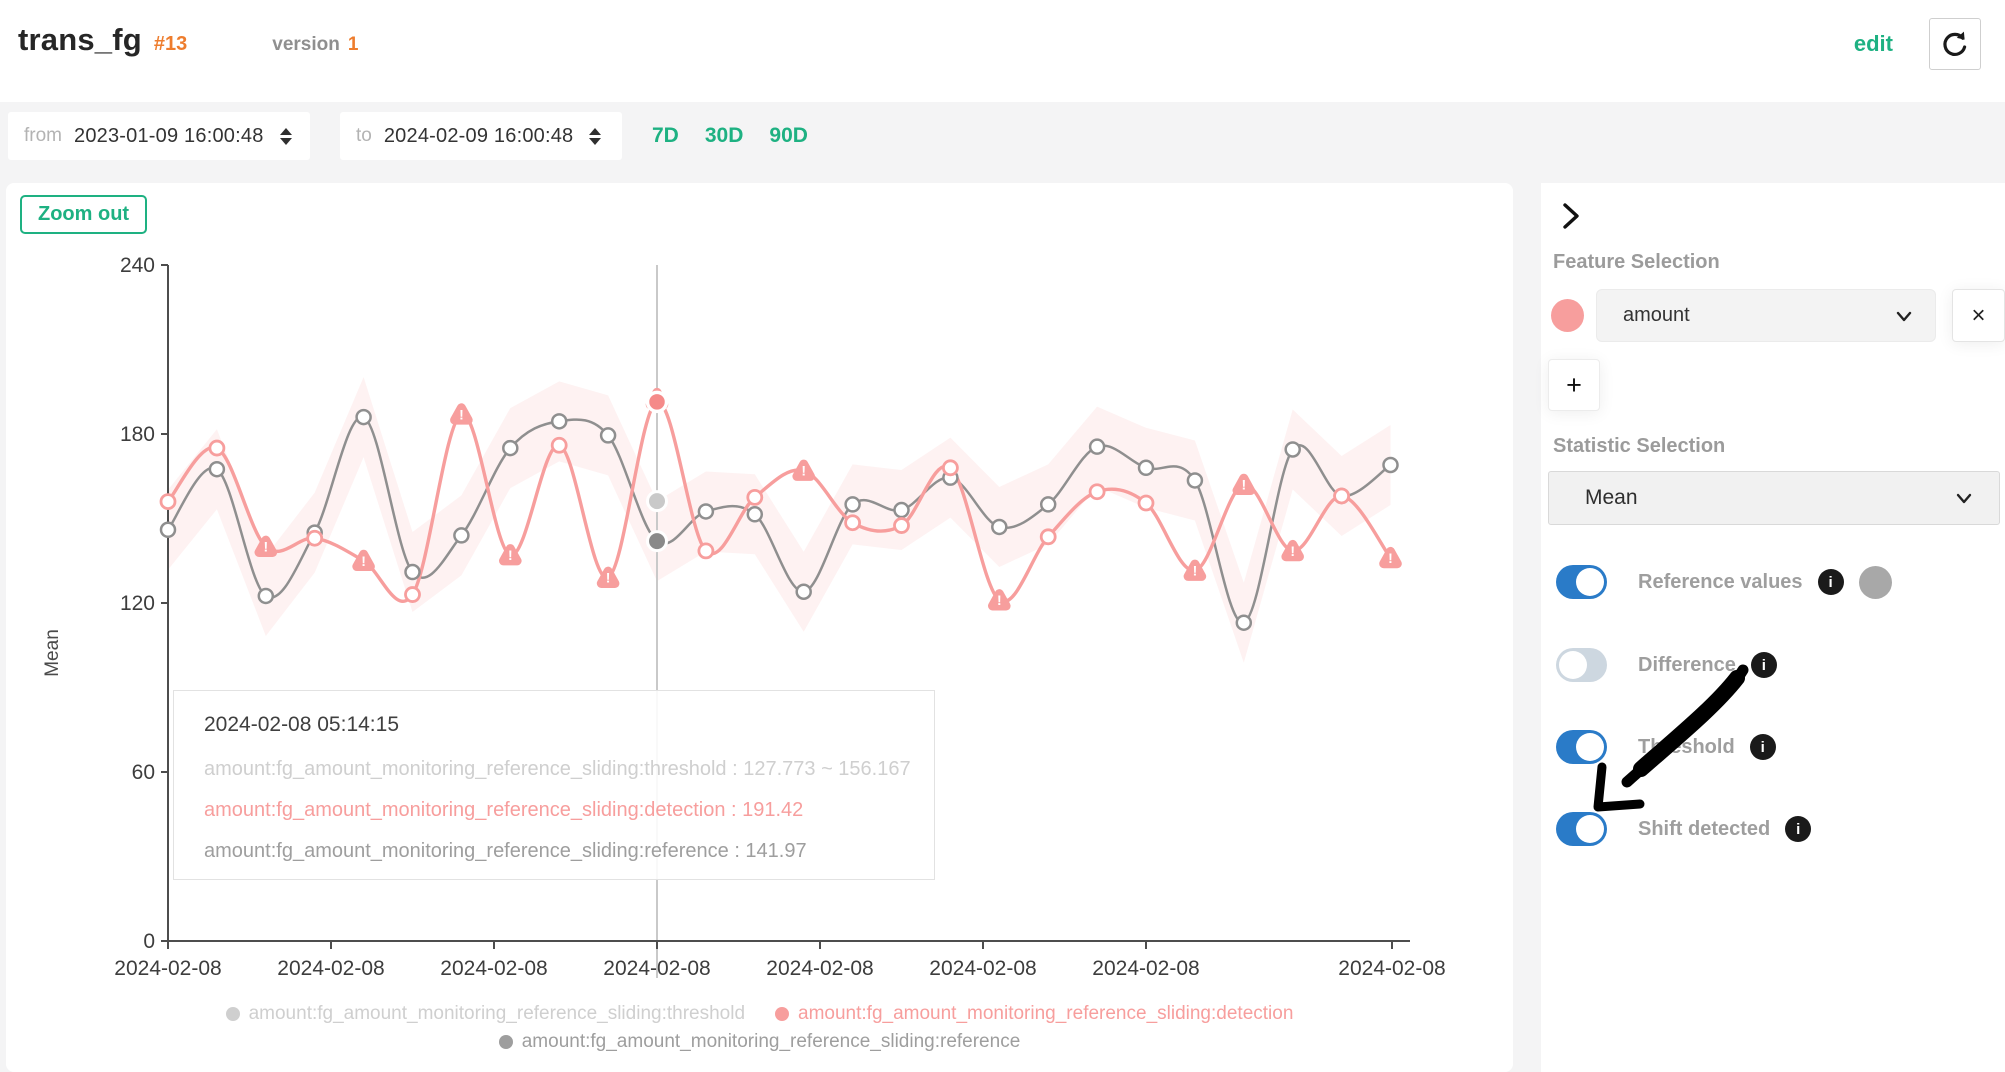 Image resolution: width=2005 pixels, height=1072 pixels. I want to click on collapse-sidebar-button, so click(1570, 216).